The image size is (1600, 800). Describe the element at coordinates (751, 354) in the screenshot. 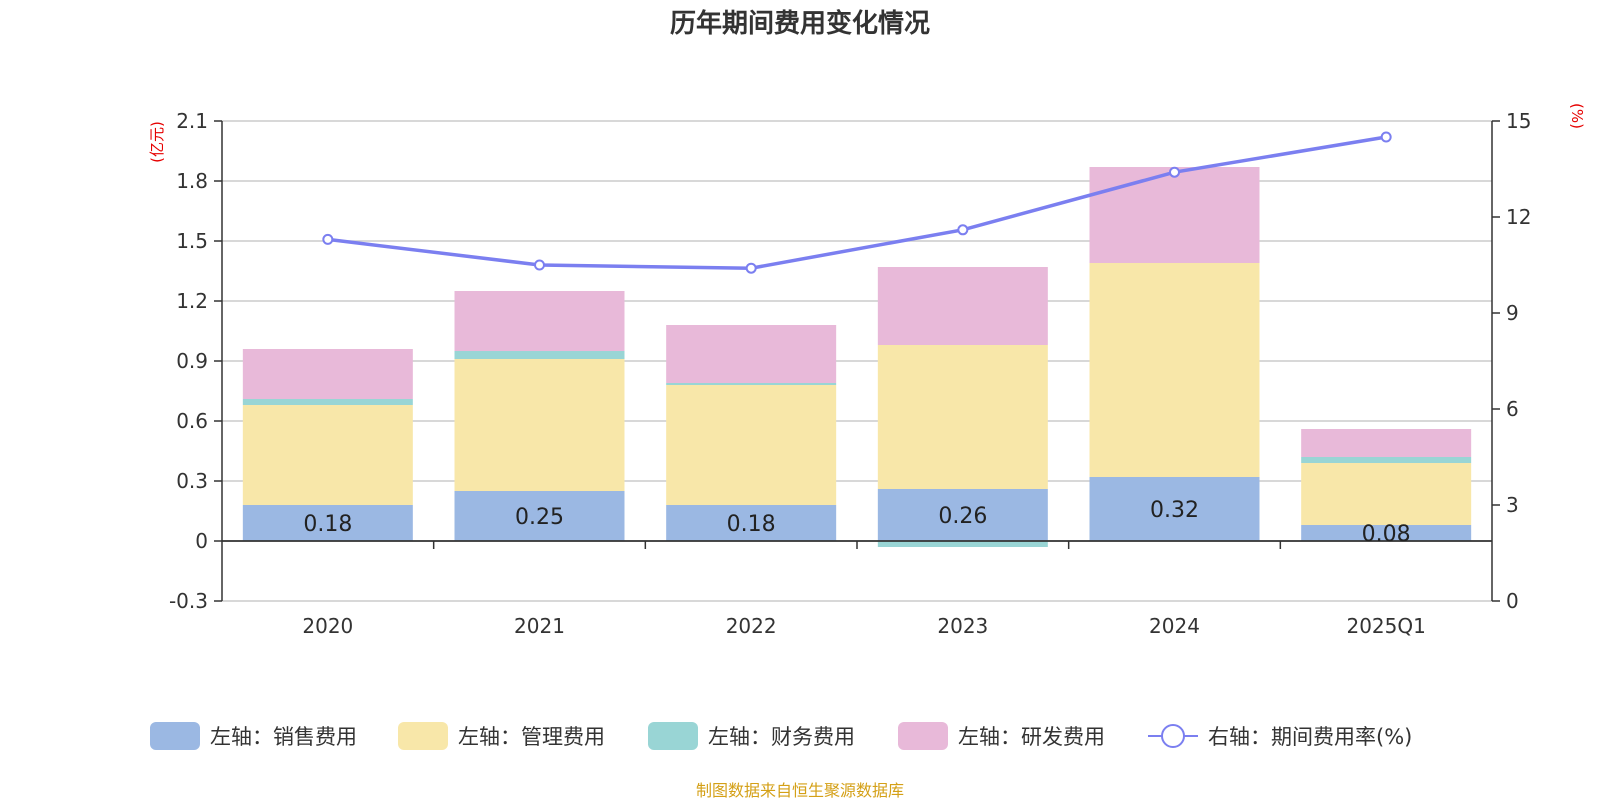

I see `bar-segment-3-2022` at that location.